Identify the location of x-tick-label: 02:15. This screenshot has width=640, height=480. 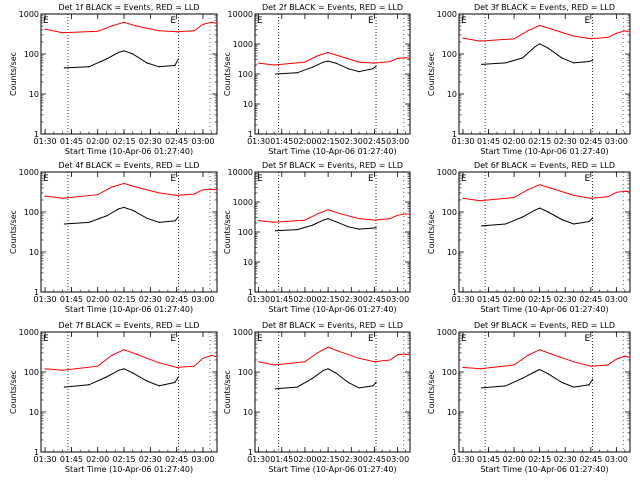
(328, 141).